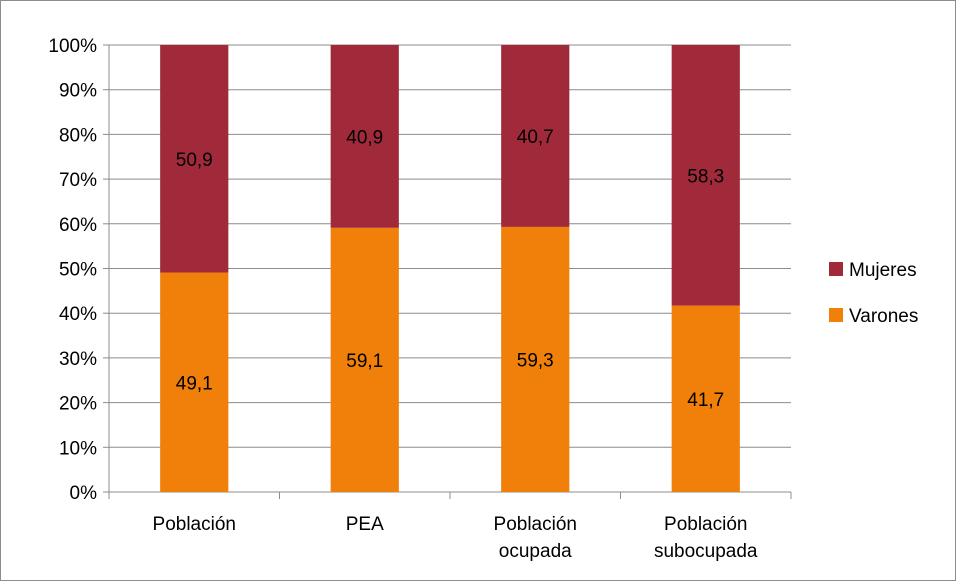  Describe the element at coordinates (365, 524) in the screenshot. I see `x-category-label: PEA` at that location.